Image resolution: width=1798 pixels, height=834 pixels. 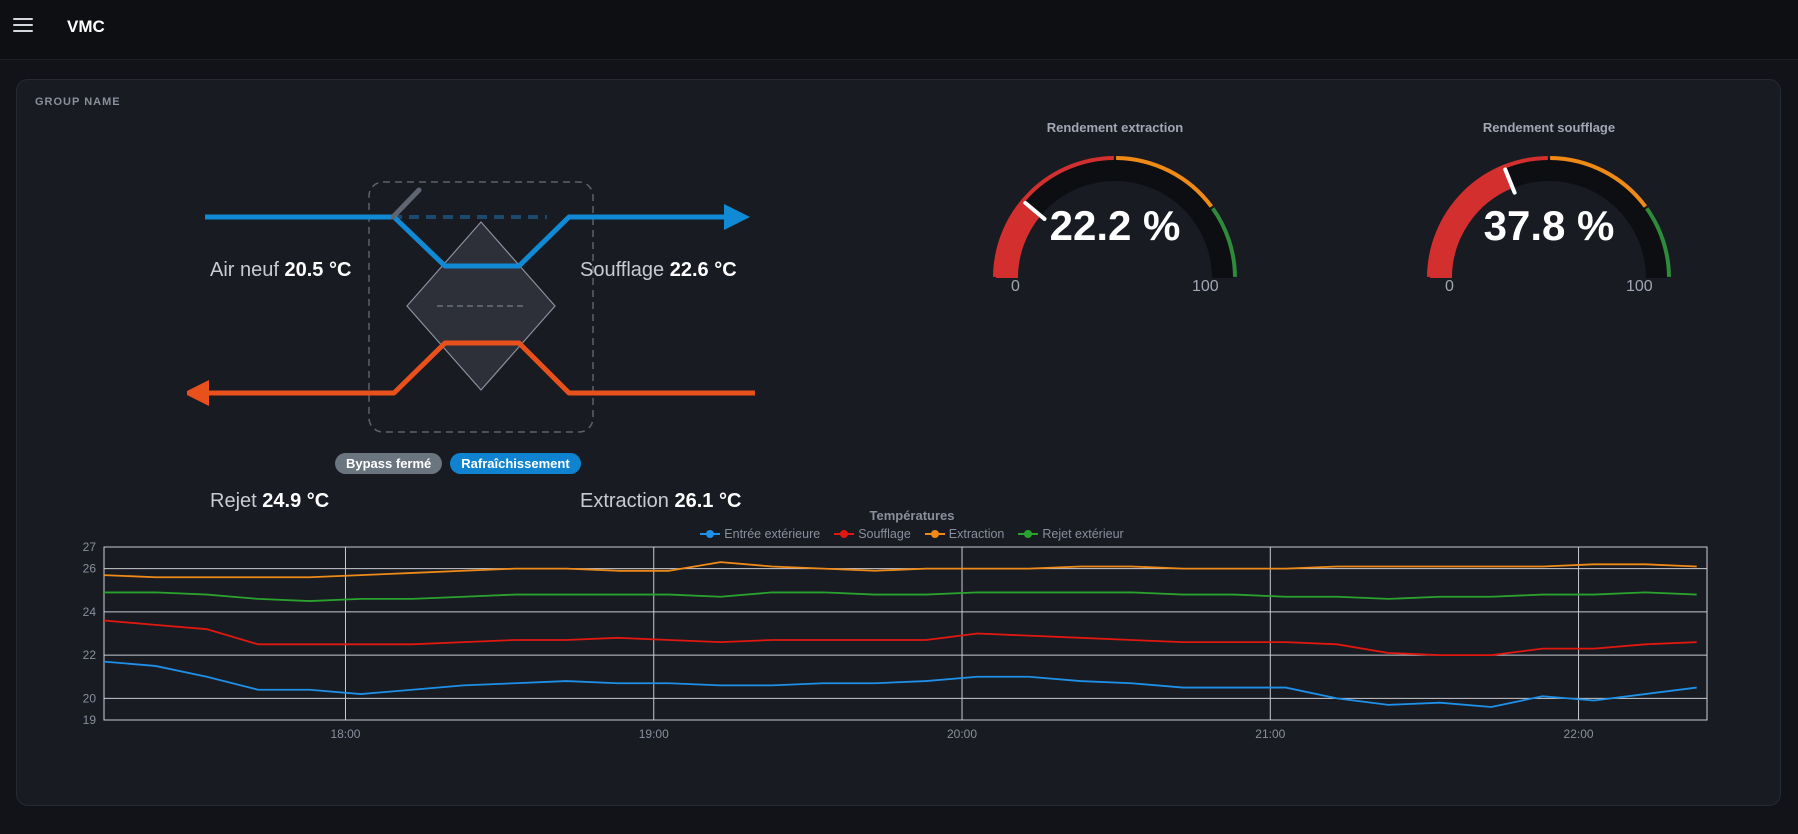 What do you see at coordinates (1115, 127) in the screenshot?
I see `gauge-title: Rendement extraction` at bounding box center [1115, 127].